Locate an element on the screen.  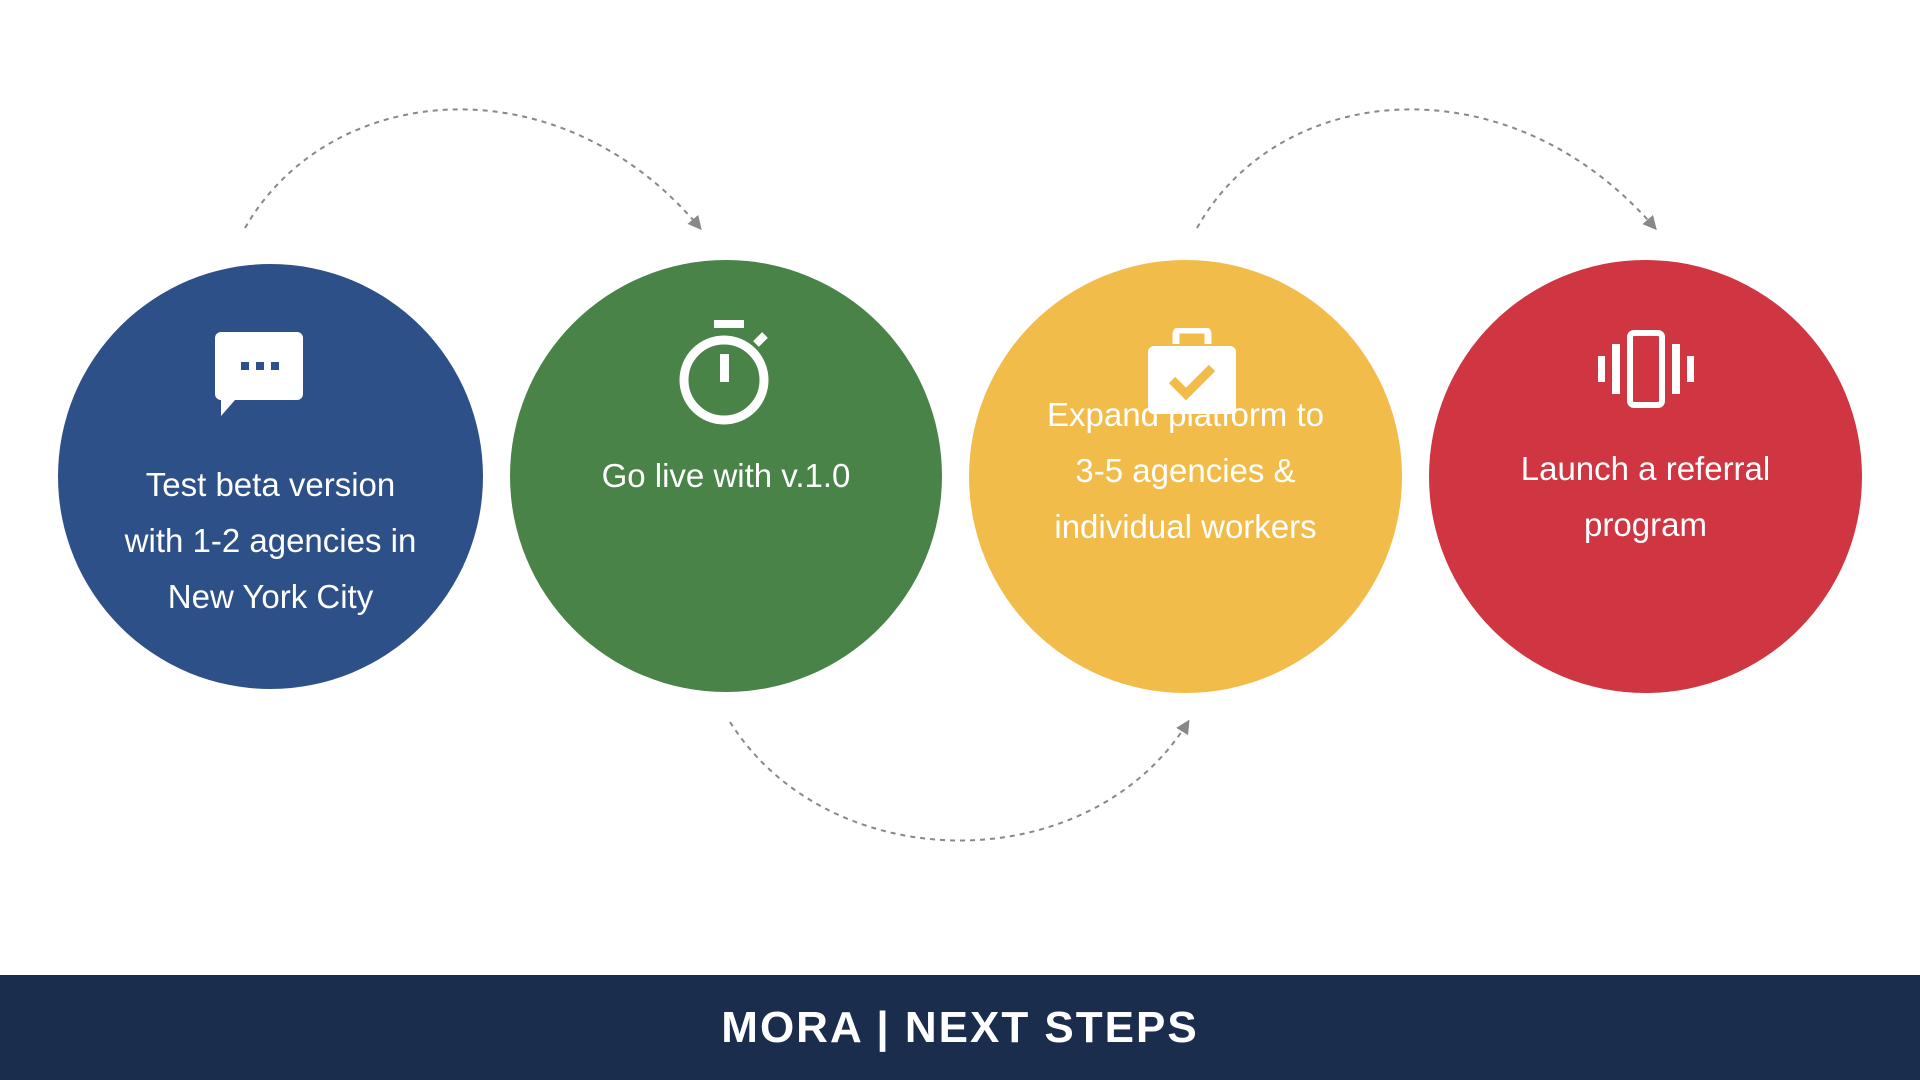
briefcase-check-icon is located at coordinates (1192, 374).